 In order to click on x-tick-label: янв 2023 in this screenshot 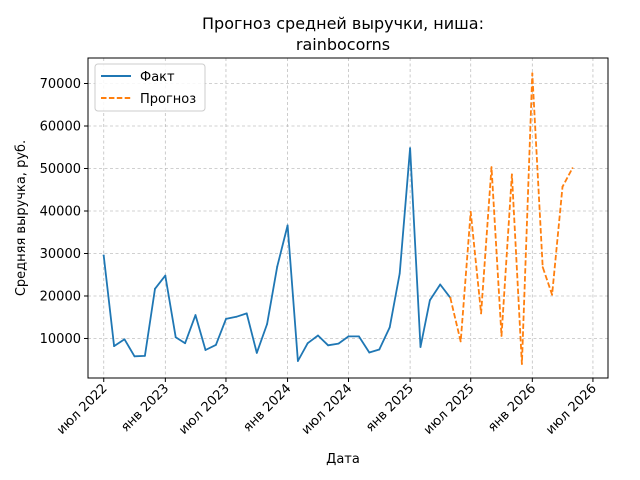, I will do `click(145, 408)`.